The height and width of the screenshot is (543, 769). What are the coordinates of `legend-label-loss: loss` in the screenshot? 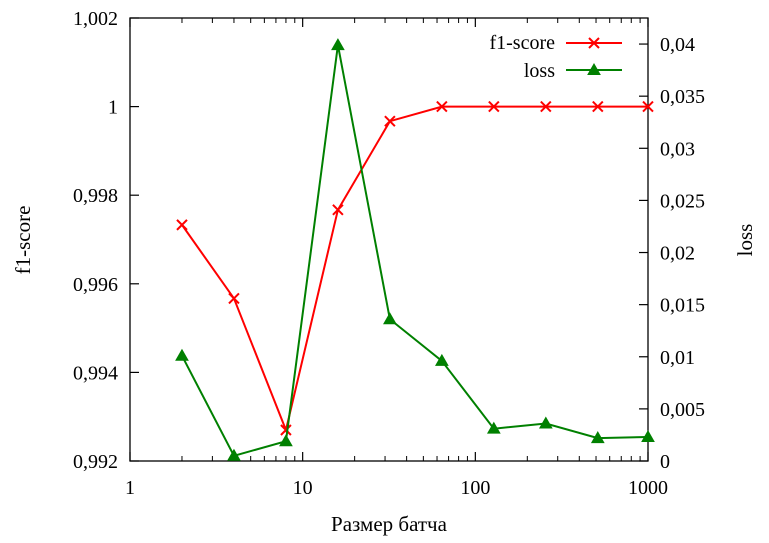 It's located at (539, 71).